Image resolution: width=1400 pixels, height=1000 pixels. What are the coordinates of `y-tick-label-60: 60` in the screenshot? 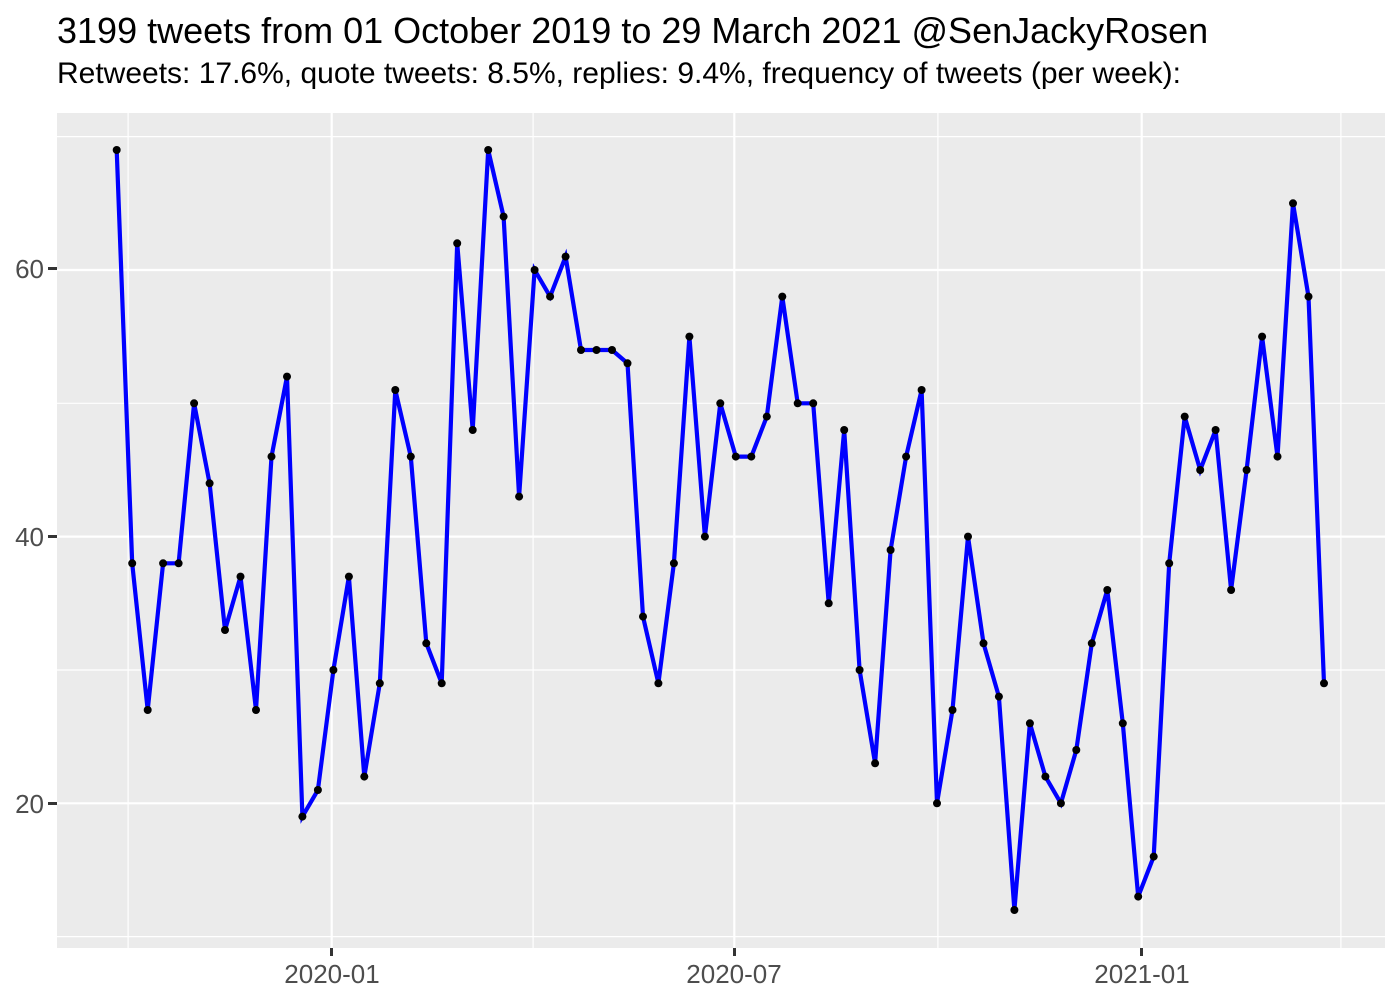 It's located at (29, 269).